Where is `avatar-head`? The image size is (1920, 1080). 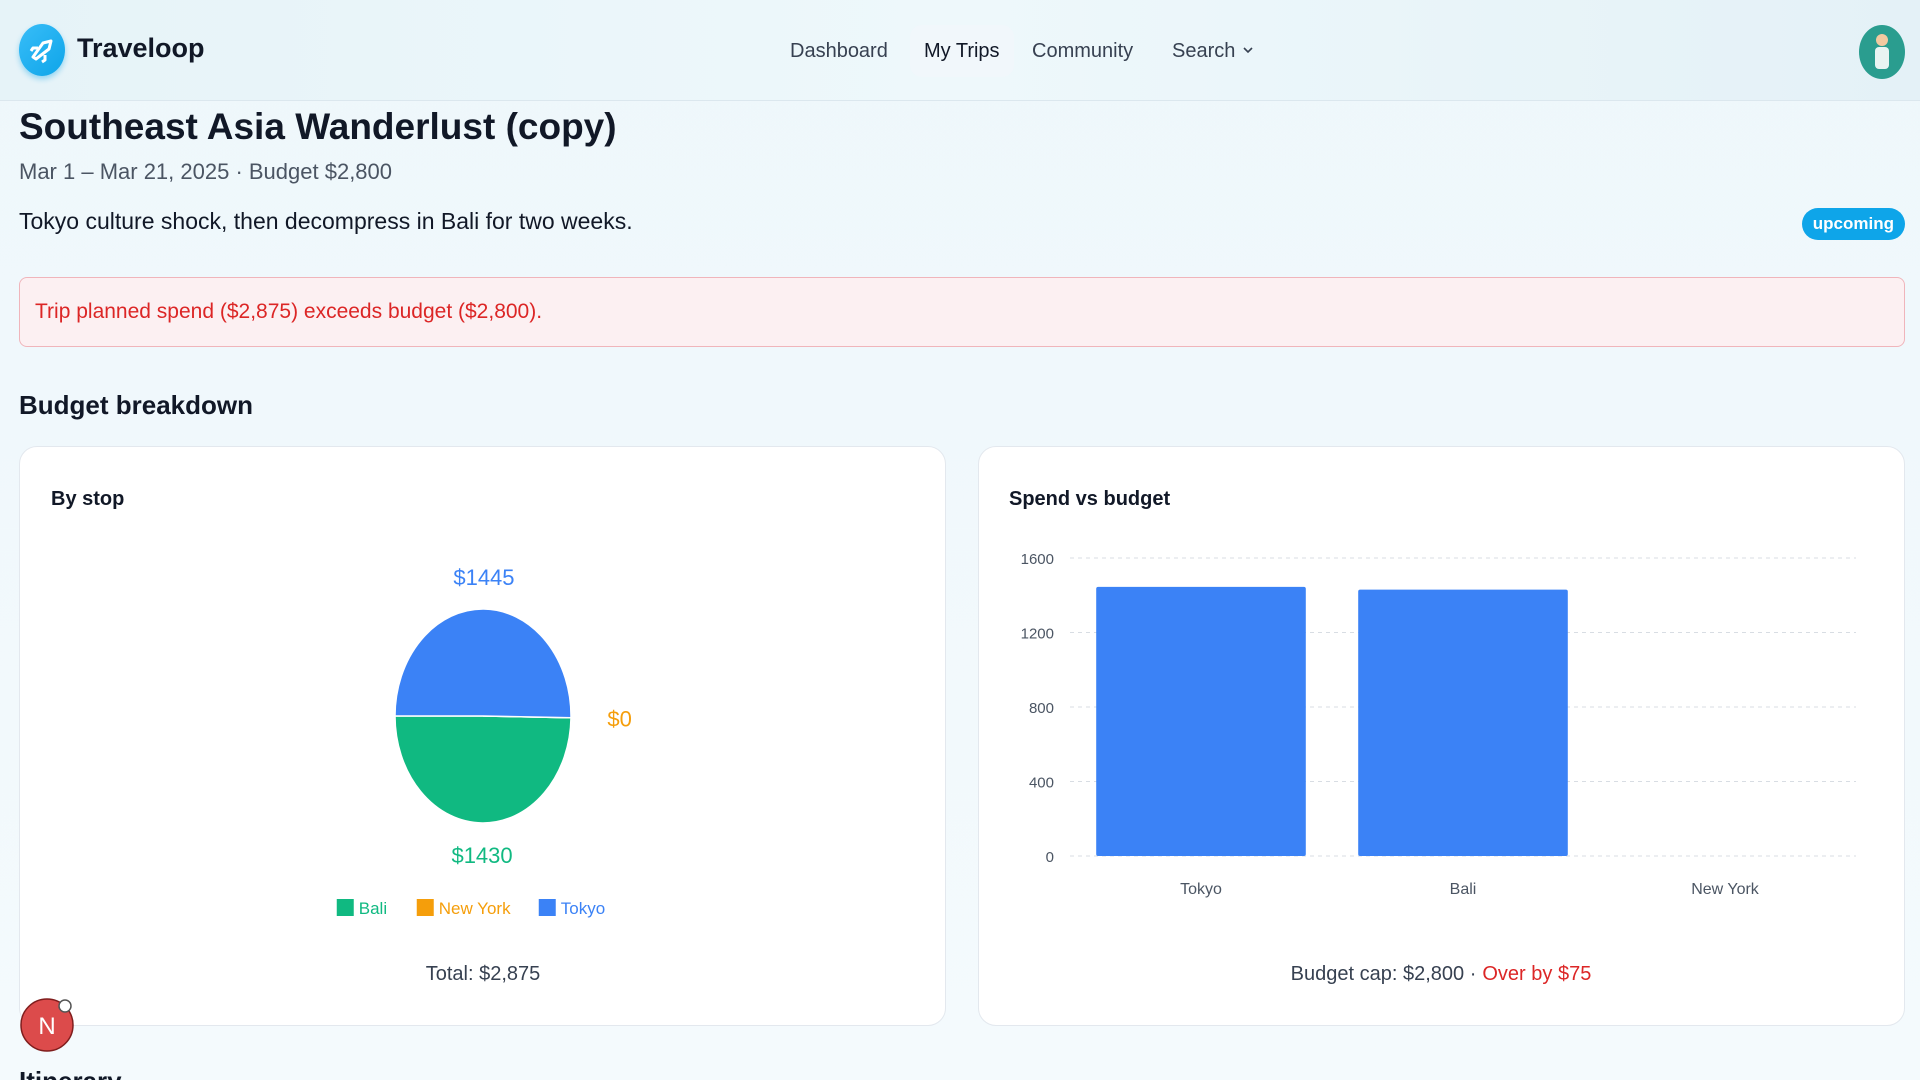
avatar-head is located at coordinates (1882, 40).